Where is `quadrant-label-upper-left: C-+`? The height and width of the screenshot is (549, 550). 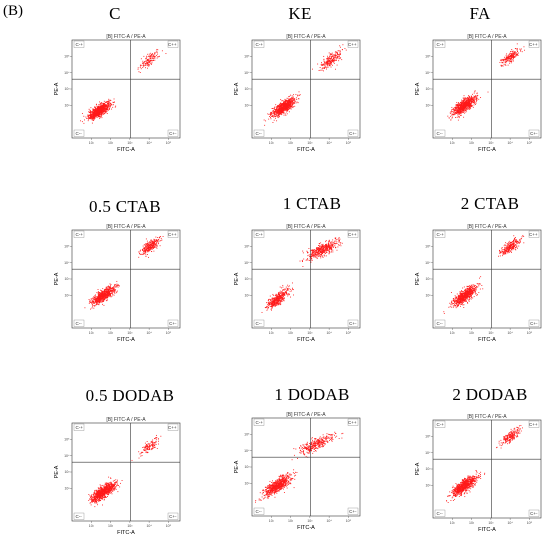
quadrant-label-upper-left: C-+ is located at coordinates (80, 234).